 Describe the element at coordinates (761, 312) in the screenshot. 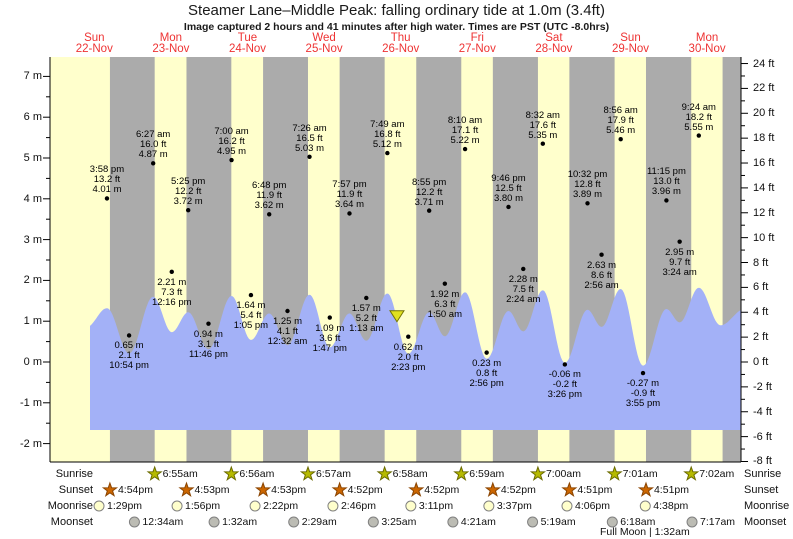

I see `right-axis-tick-label: 4 ft` at that location.